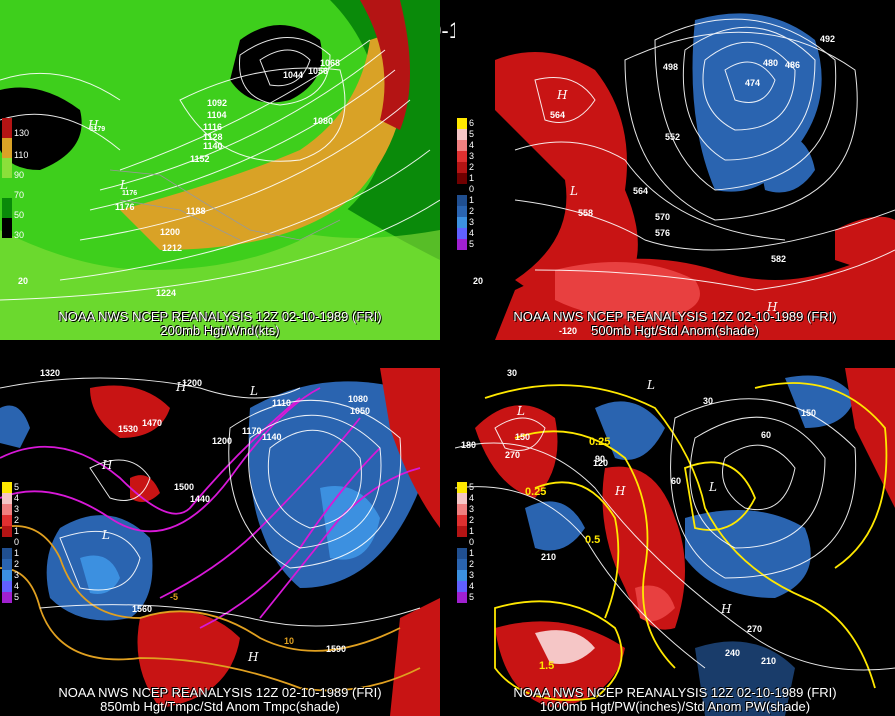 Image resolution: width=895 pixels, height=716 pixels. Describe the element at coordinates (462, 184) in the screenshot. I see `anomaly-legend` at that location.